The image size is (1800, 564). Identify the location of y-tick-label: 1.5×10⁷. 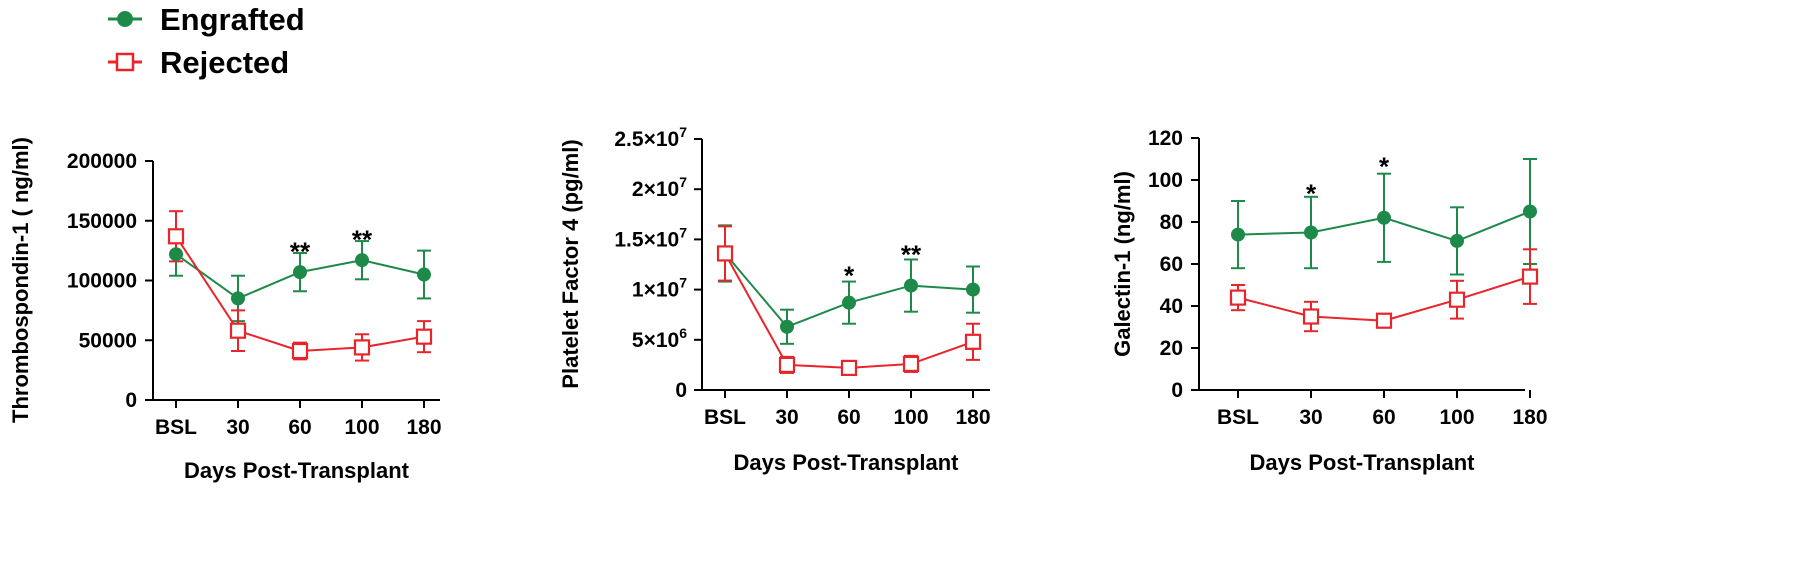
(650, 237).